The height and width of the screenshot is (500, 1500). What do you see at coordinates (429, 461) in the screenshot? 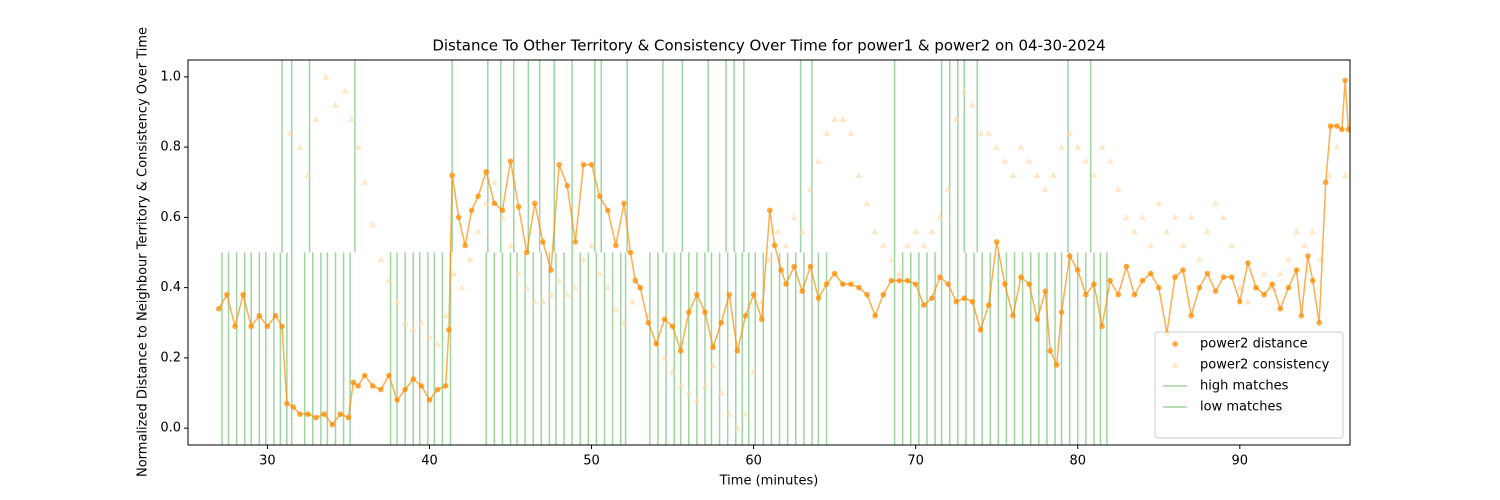
I see `x-tick-label: 40` at bounding box center [429, 461].